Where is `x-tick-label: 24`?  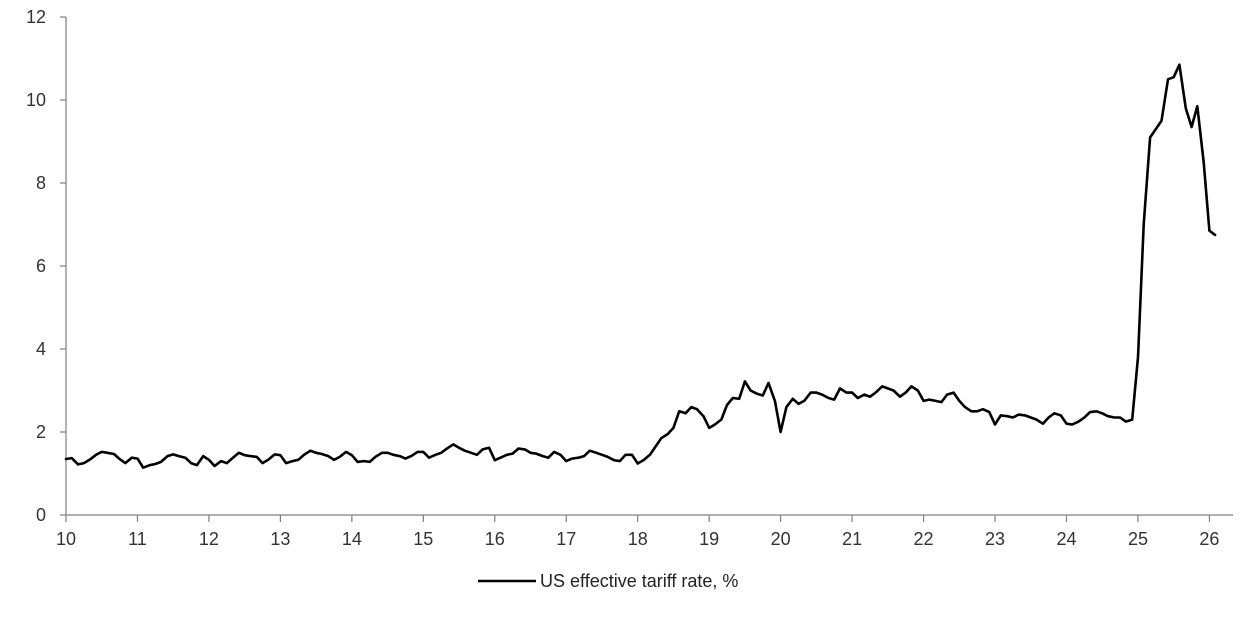
x-tick-label: 24 is located at coordinates (1066, 539).